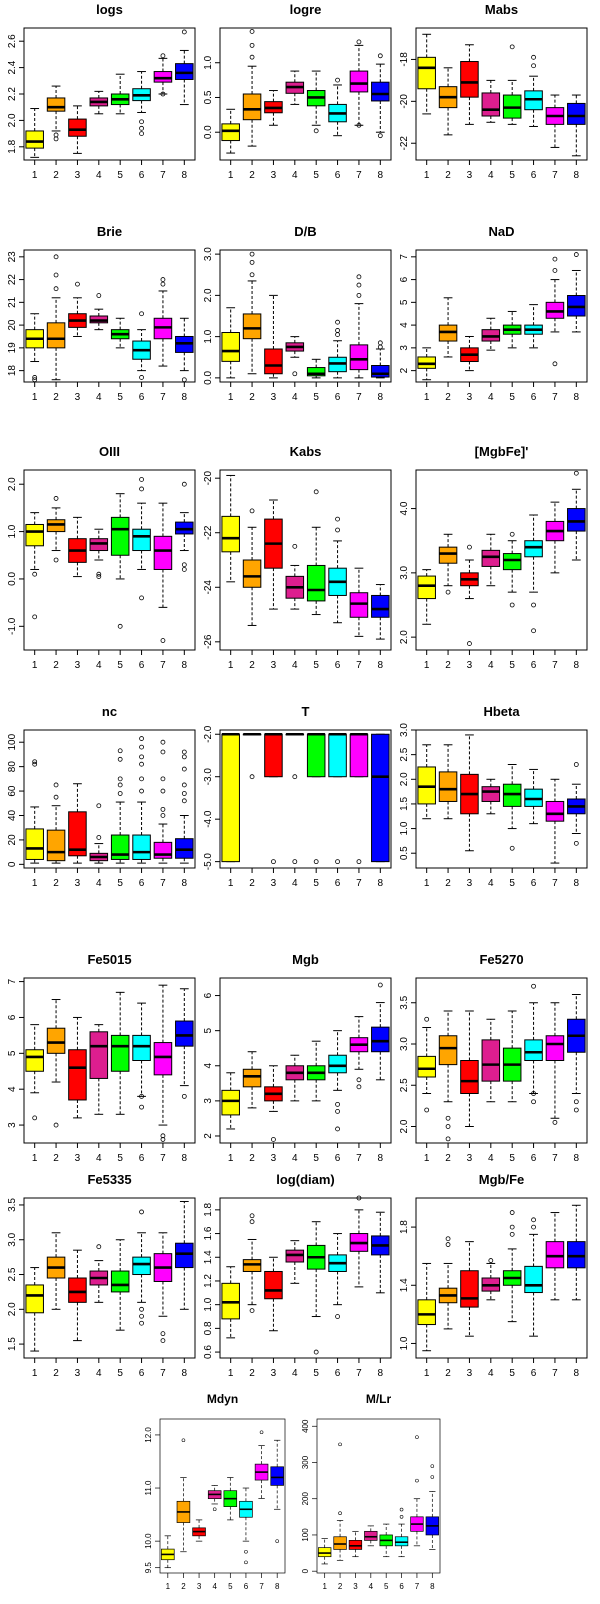 This screenshot has height=1604, width=600. I want to click on y-tick-label: 0.6, so click(208, 1352).